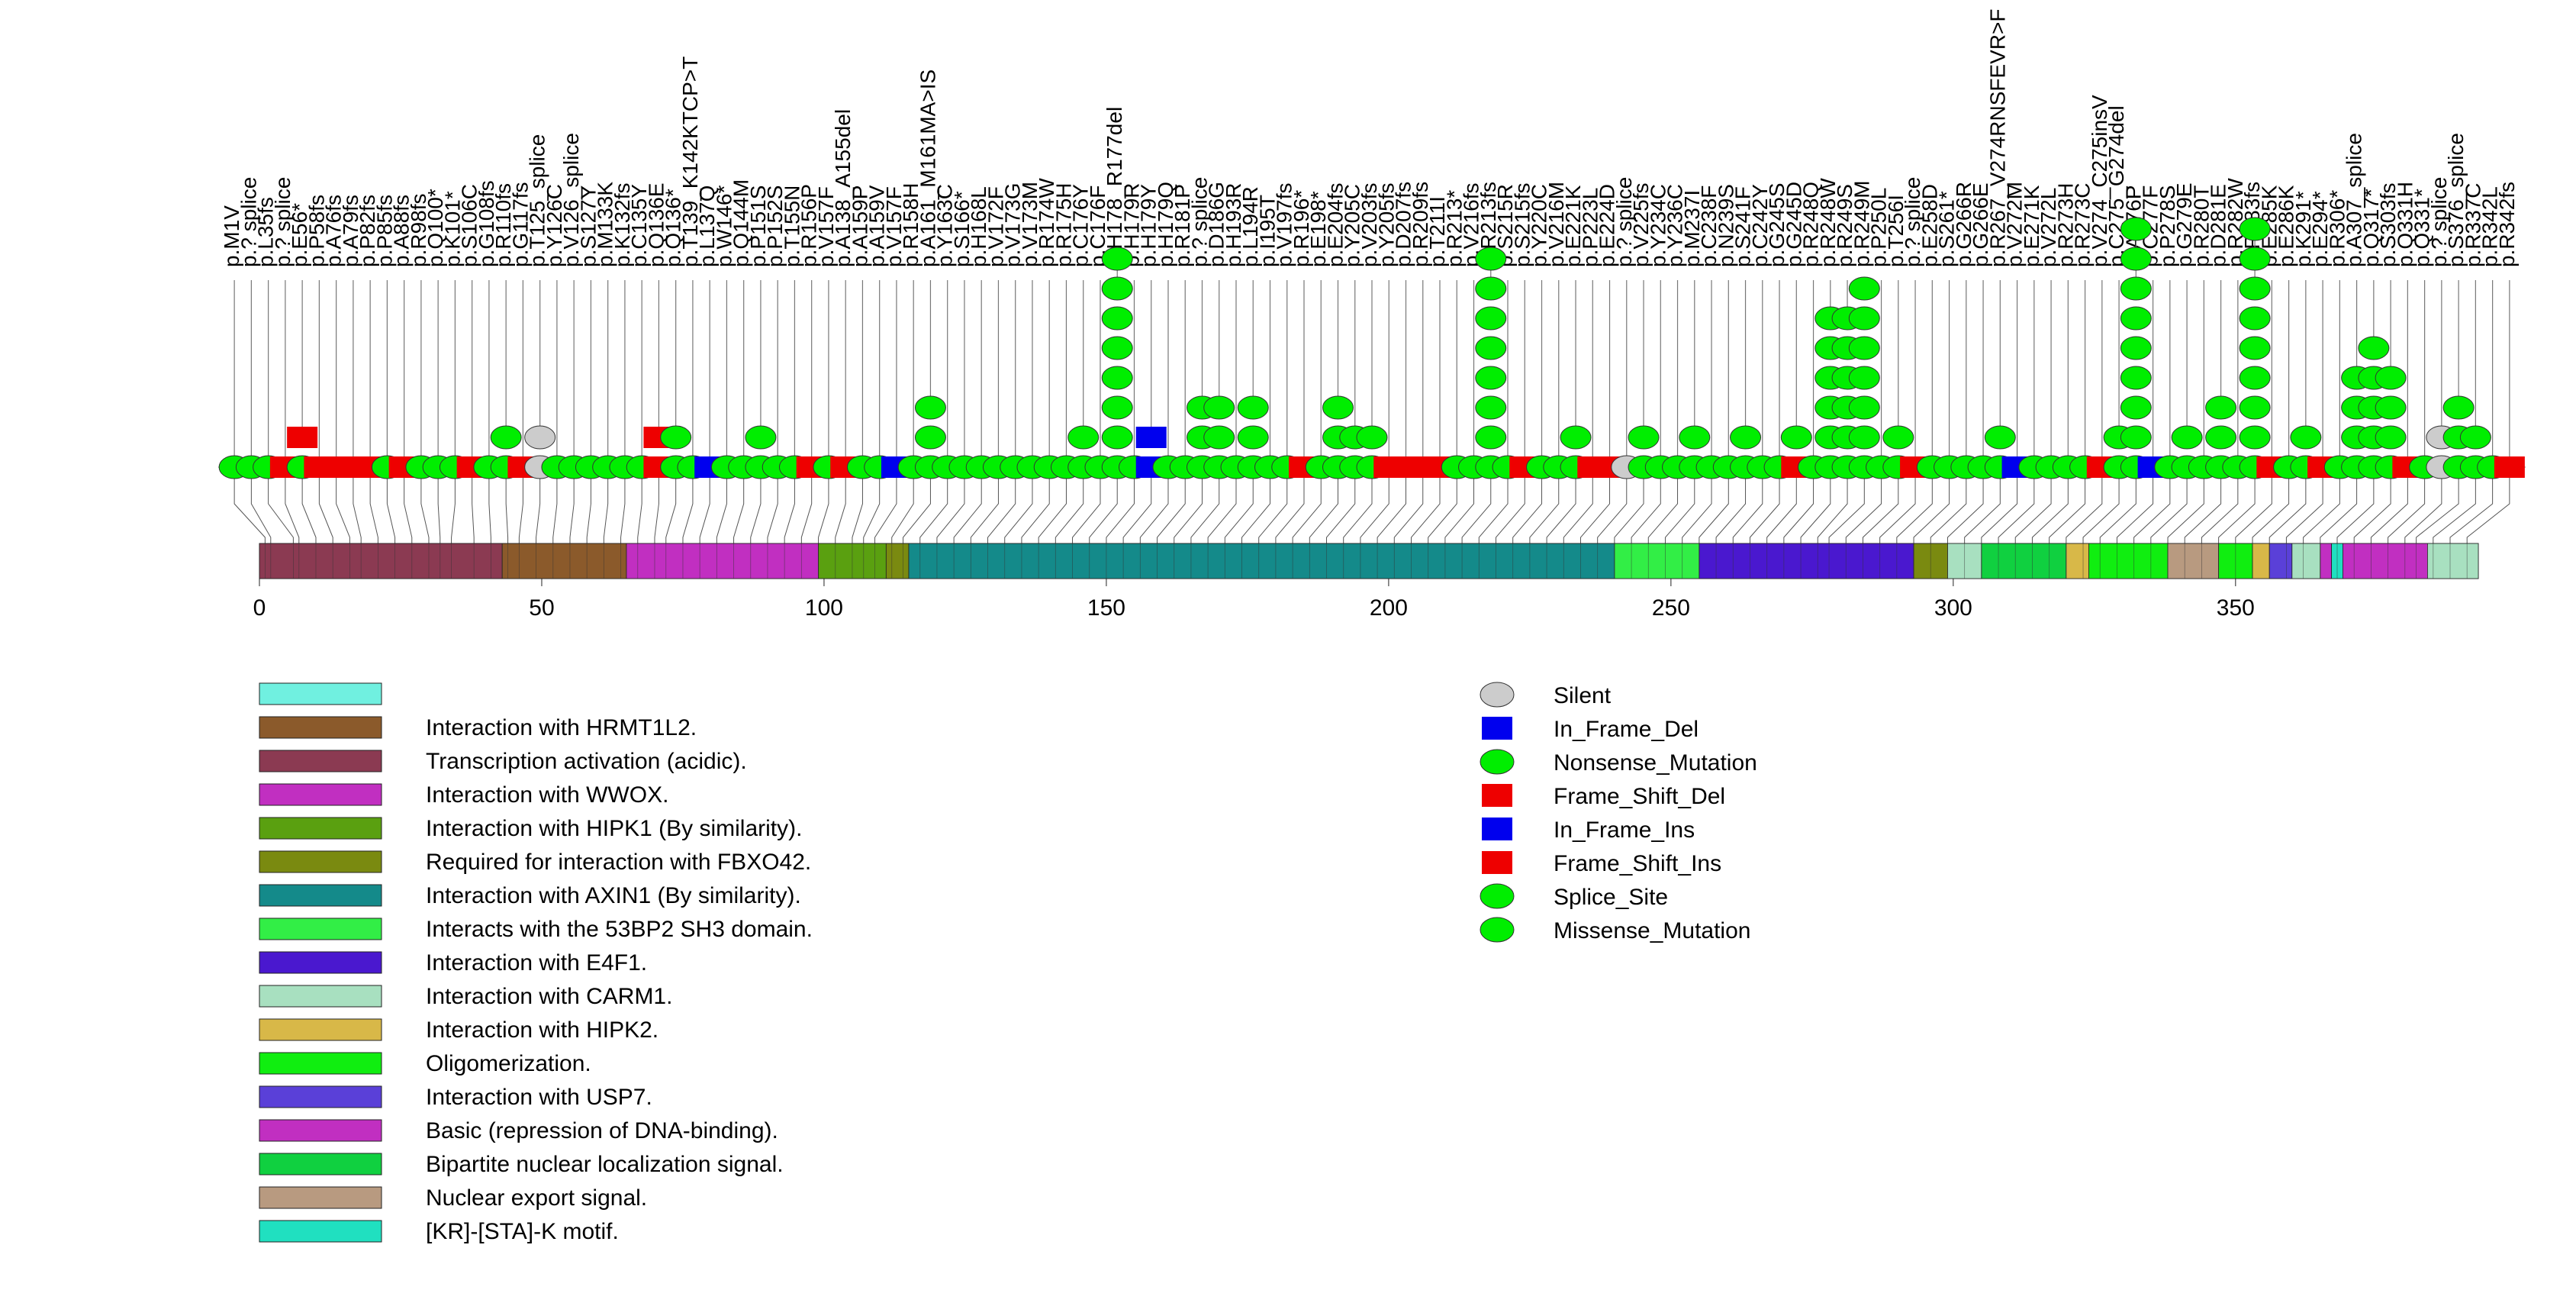 This screenshot has width=2576, height=1290. What do you see at coordinates (809, 226) in the screenshot?
I see `mutation-label: p.R156P` at bounding box center [809, 226].